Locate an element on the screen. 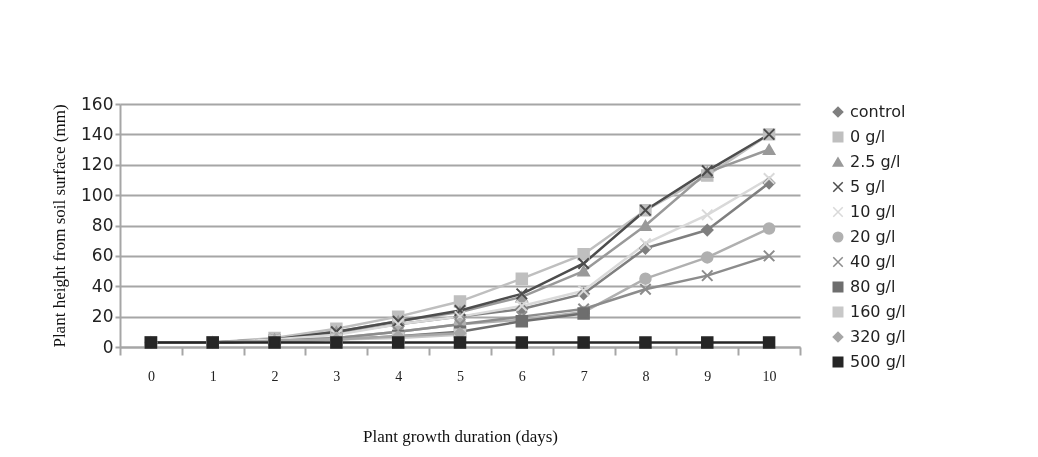 The image size is (1038, 457). x-tick-label: 7 is located at coordinates (584, 376).